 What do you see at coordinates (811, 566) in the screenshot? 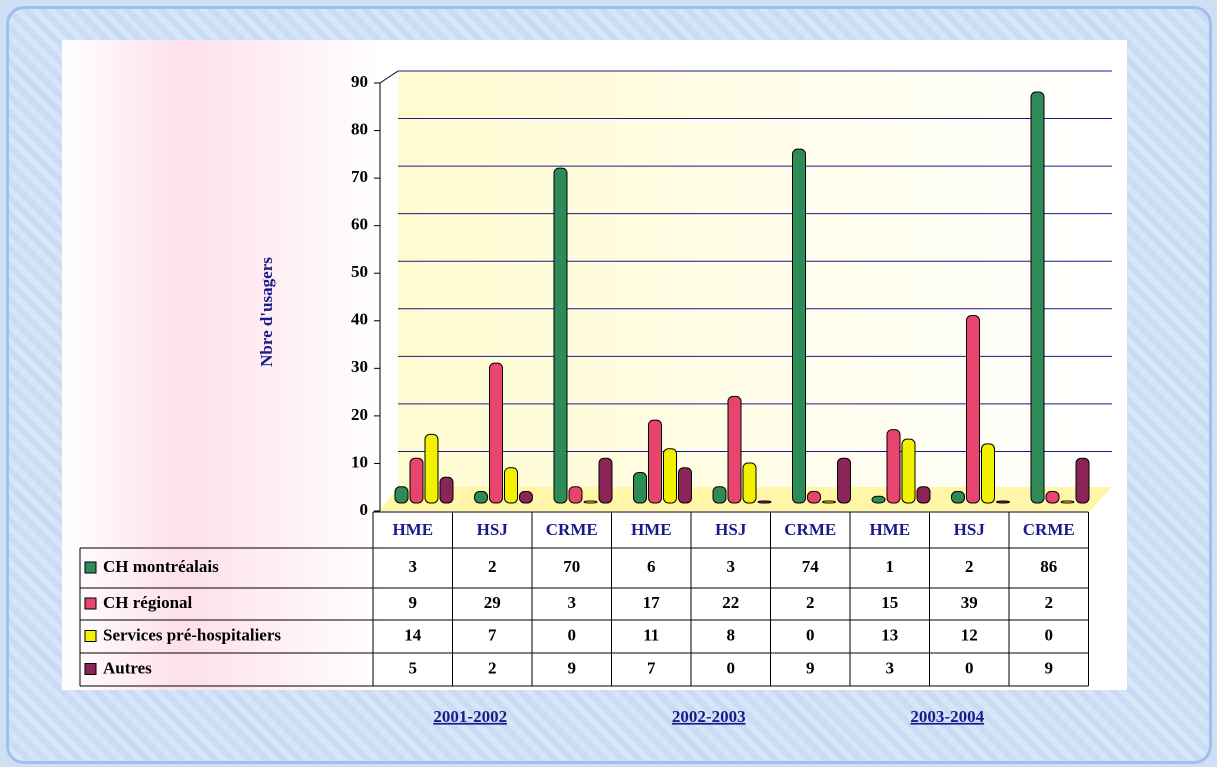
I see `table-cell: 74` at bounding box center [811, 566].